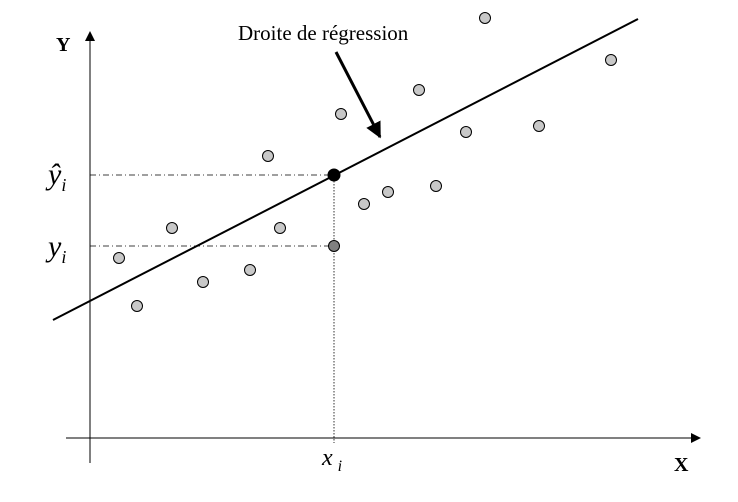 The image size is (738, 502). I want to click on yhat-symbol: ŷ, so click(53, 174).